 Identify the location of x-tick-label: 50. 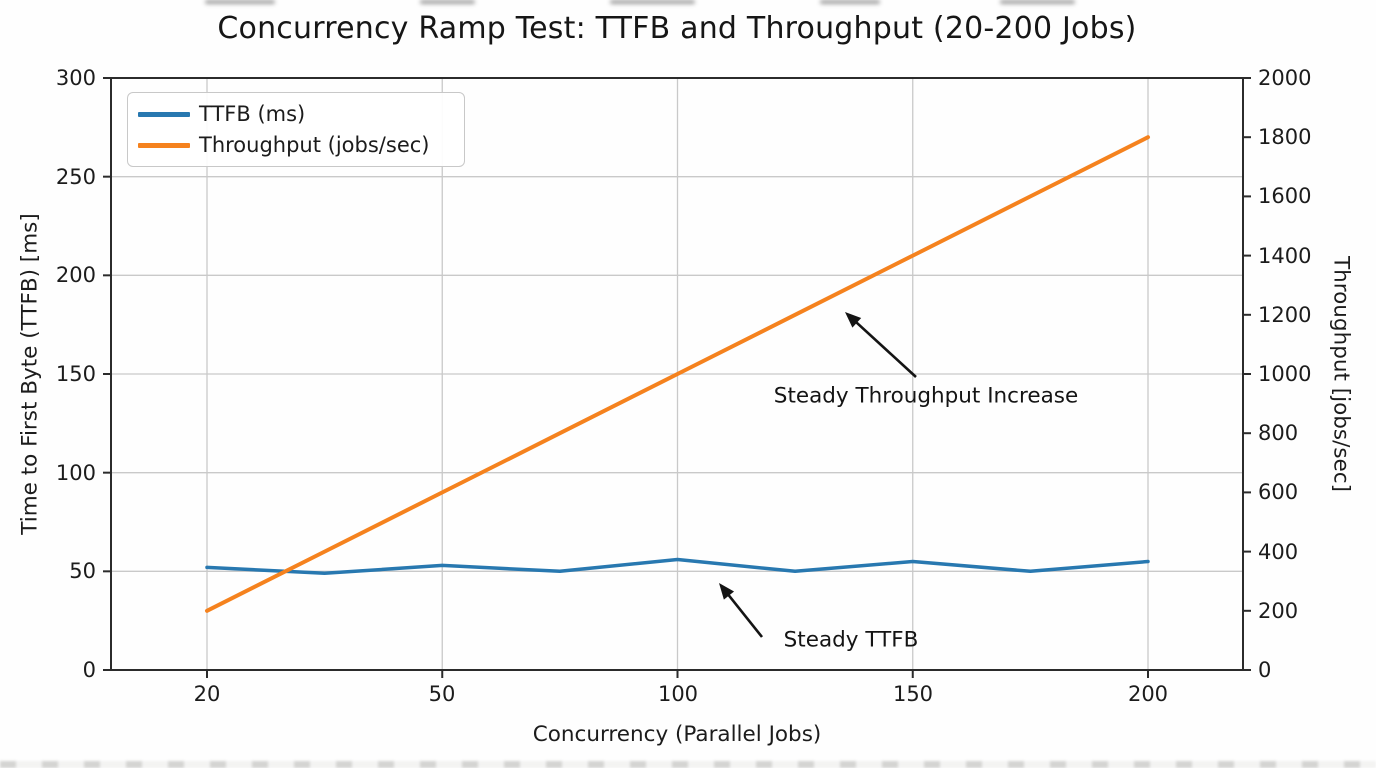
(442, 694).